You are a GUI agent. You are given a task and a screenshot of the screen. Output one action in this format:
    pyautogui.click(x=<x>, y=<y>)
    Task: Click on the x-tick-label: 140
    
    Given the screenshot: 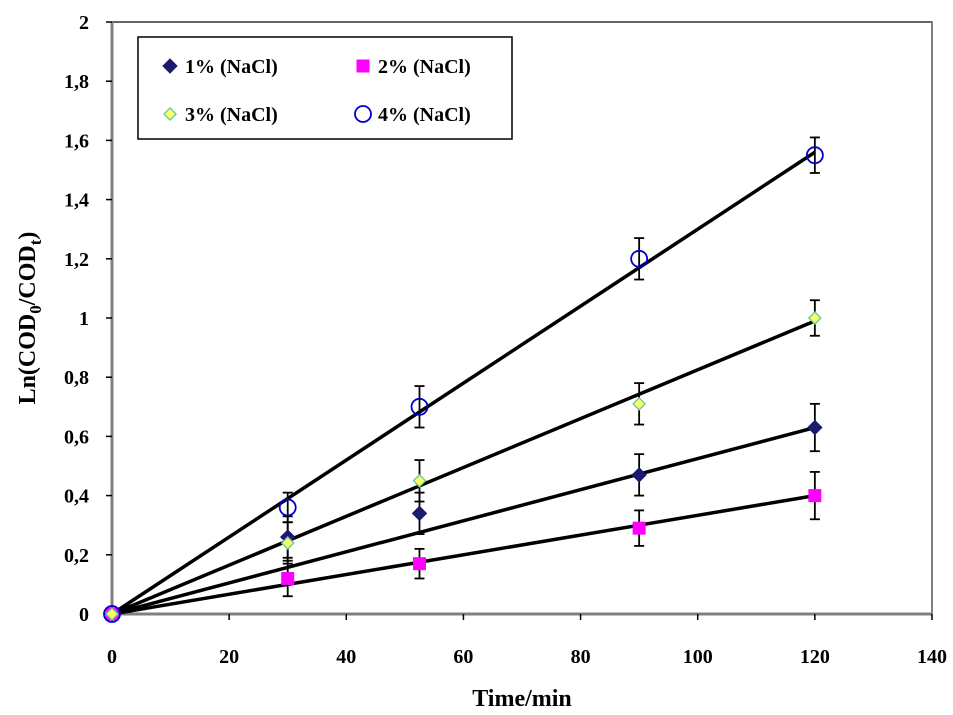 What is the action you would take?
    pyautogui.click(x=932, y=657)
    